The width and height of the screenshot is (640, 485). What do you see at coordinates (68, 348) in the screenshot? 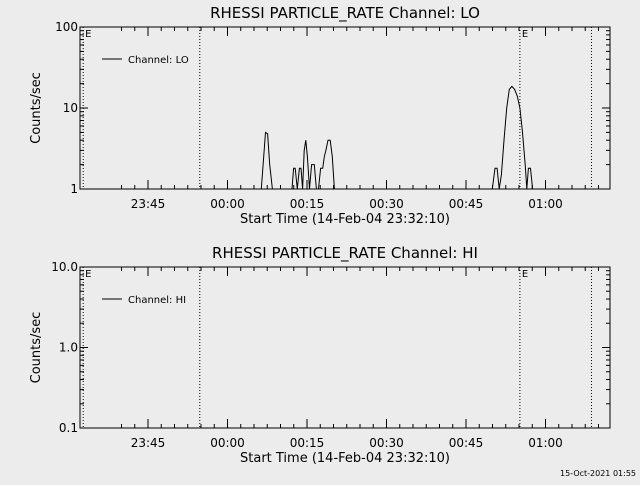
I see `y-tick-label: 1.0` at bounding box center [68, 348].